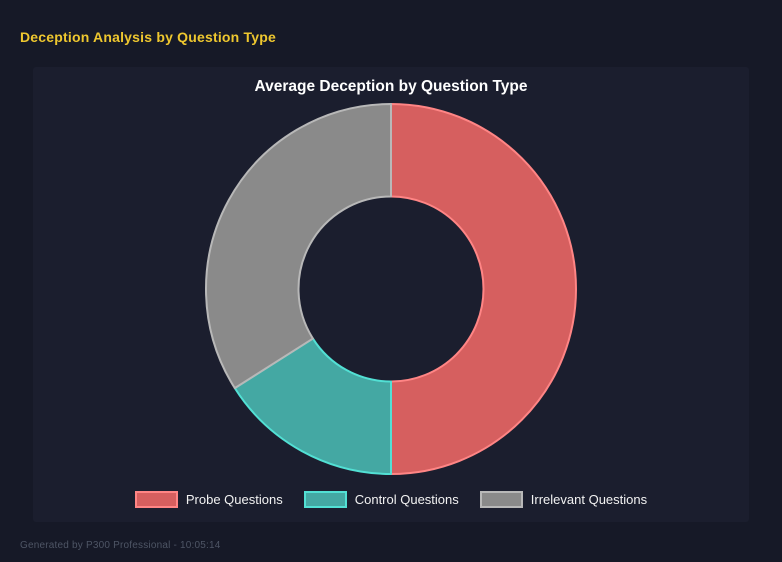 This screenshot has height=562, width=782. I want to click on legend-label: Irrelevant Questions, so click(589, 499).